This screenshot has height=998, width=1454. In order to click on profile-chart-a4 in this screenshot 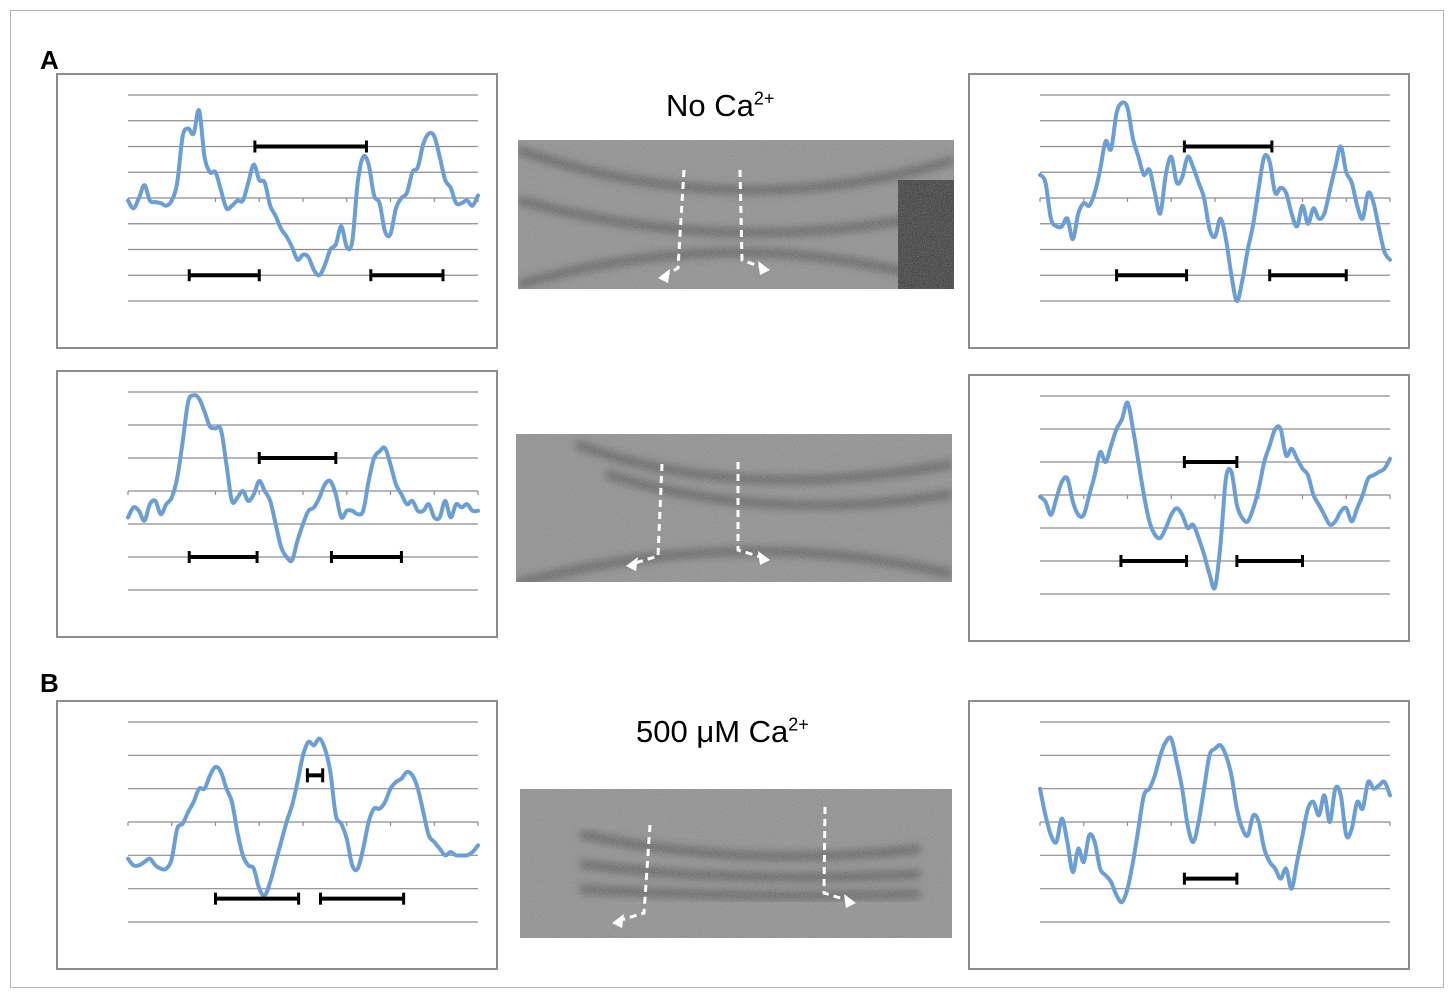, I will do `click(1189, 508)`.